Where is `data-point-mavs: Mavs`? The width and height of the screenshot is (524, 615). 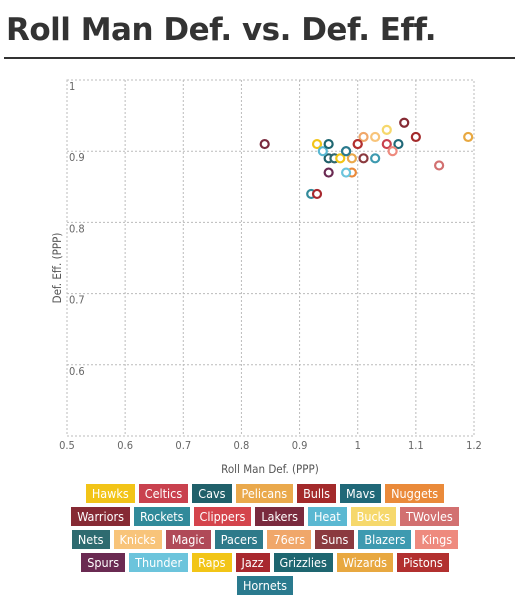 data-point-mavs: Mavs is located at coordinates (398, 144).